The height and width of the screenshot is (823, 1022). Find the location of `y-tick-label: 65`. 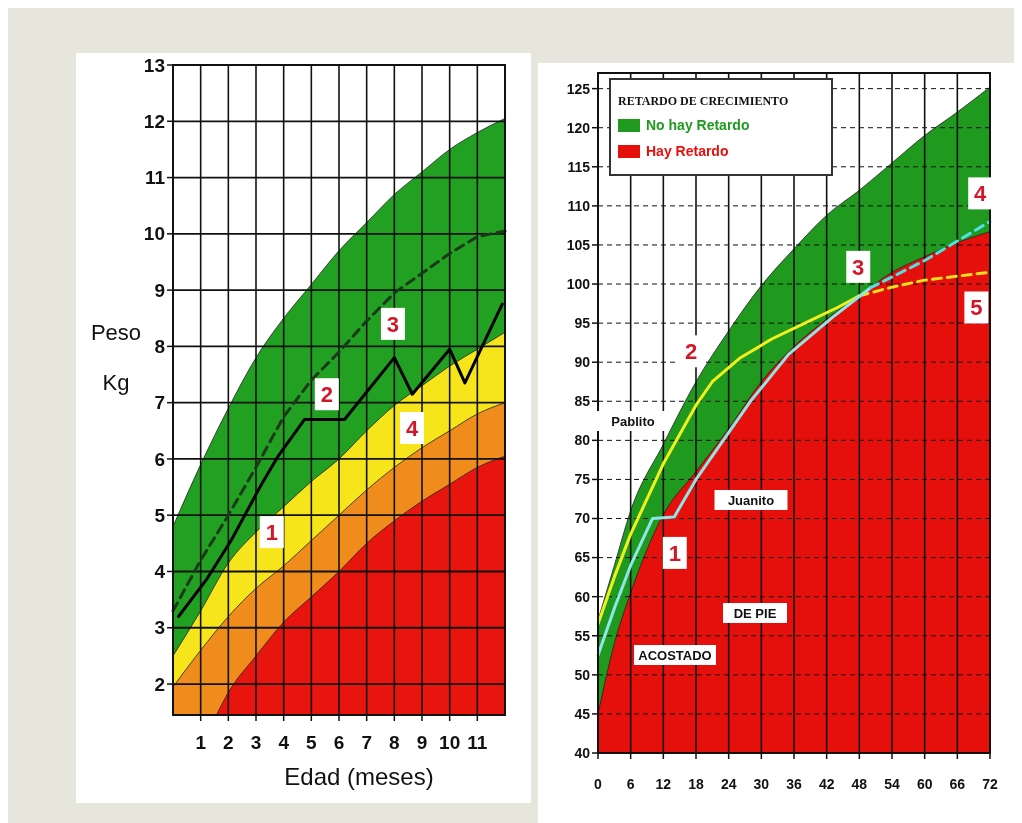

y-tick-label: 65 is located at coordinates (582, 557).